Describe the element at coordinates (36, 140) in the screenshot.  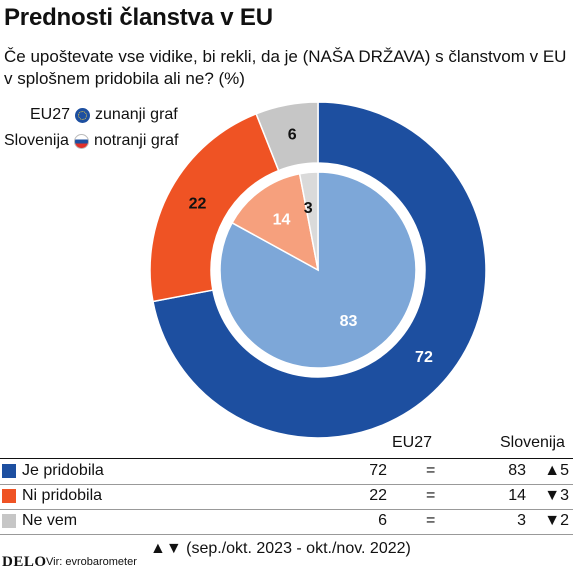
I see `legend-inner-name: Slovenija` at that location.